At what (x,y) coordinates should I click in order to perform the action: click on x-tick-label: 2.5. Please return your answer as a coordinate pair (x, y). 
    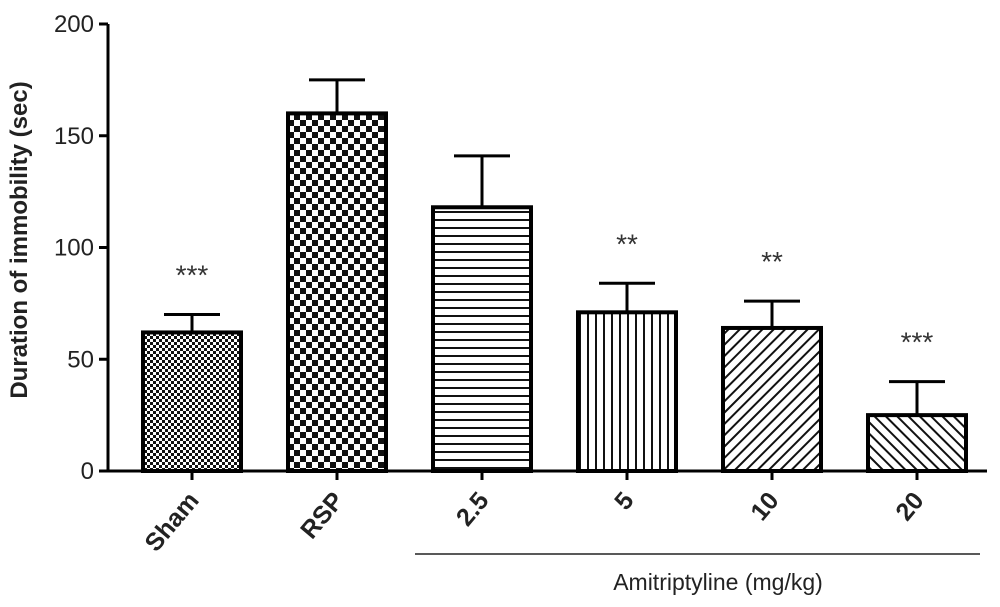
    Looking at the image, I should click on (473, 509).